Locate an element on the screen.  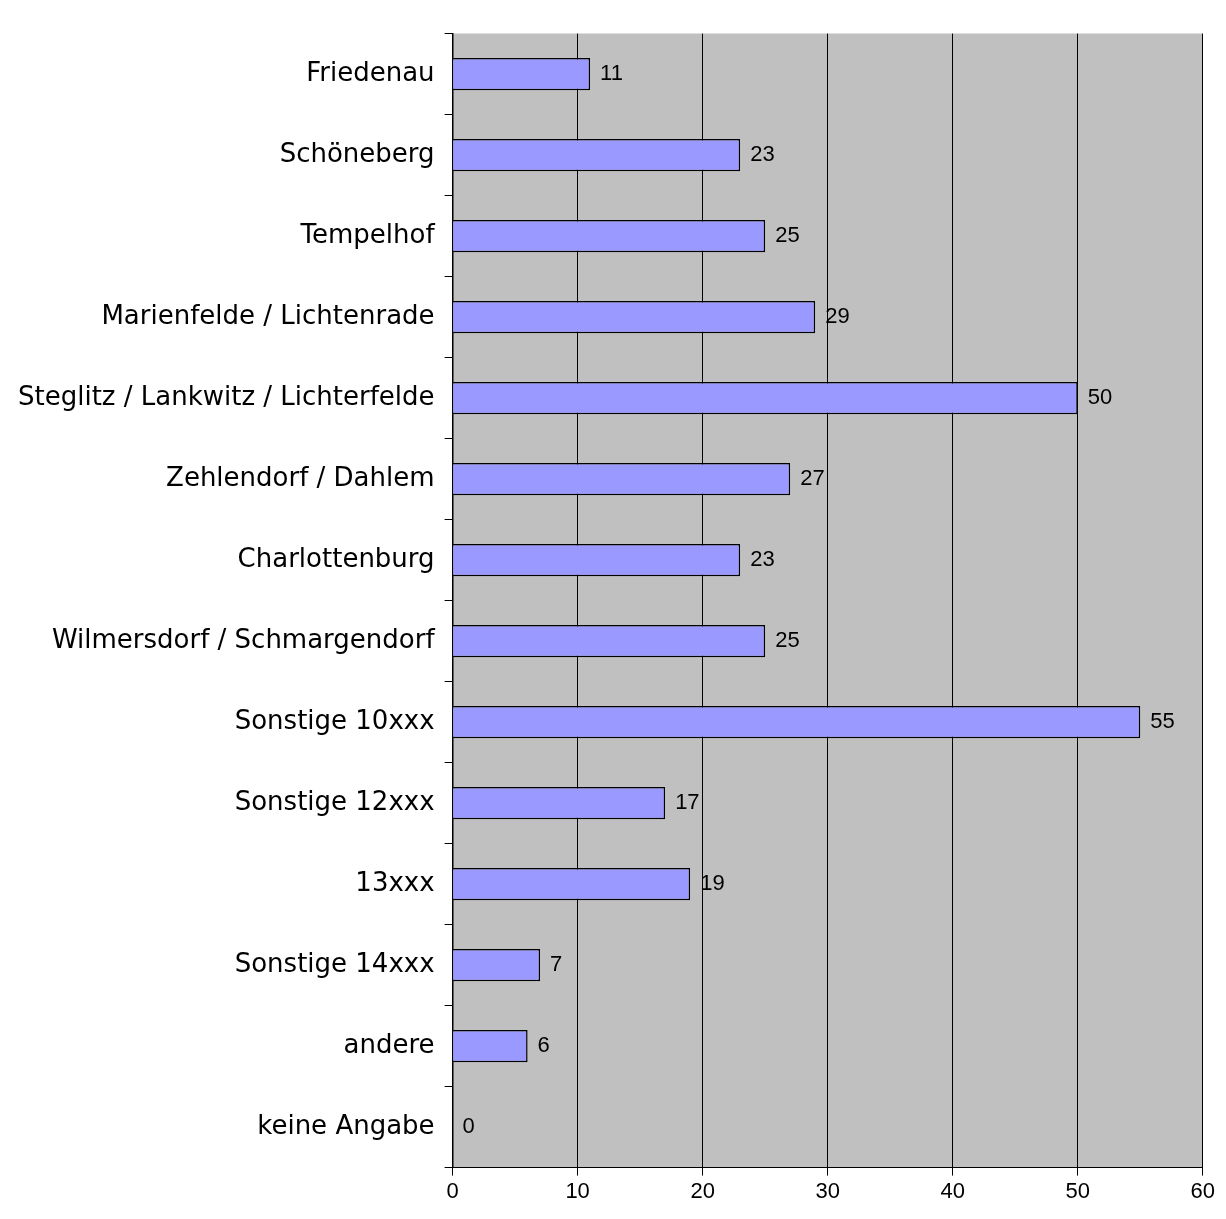
data-label: 0 is located at coordinates (468, 1126).